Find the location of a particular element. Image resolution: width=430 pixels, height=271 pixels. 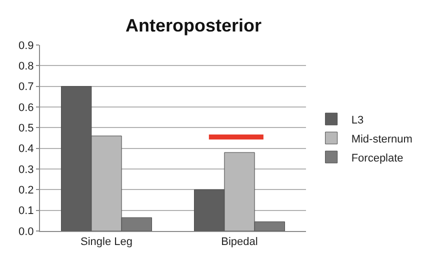

legend-label: Forceplate is located at coordinates (377, 158).